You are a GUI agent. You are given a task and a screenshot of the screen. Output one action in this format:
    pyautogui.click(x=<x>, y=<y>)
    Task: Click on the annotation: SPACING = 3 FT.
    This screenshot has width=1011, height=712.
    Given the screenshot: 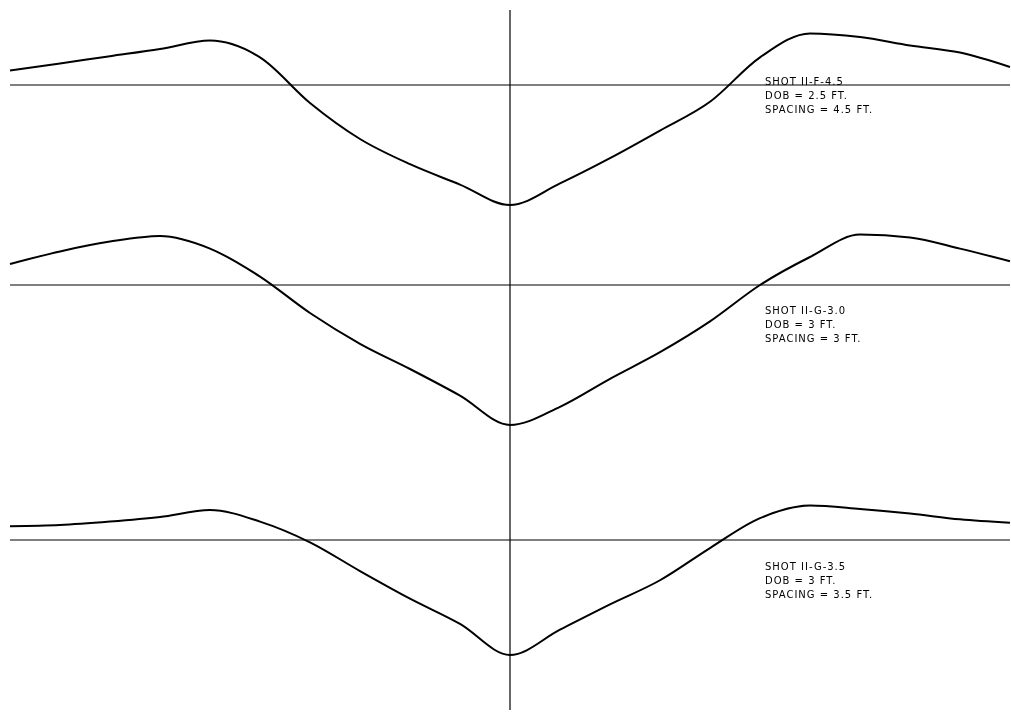 What is the action you would take?
    pyautogui.click(x=813, y=338)
    